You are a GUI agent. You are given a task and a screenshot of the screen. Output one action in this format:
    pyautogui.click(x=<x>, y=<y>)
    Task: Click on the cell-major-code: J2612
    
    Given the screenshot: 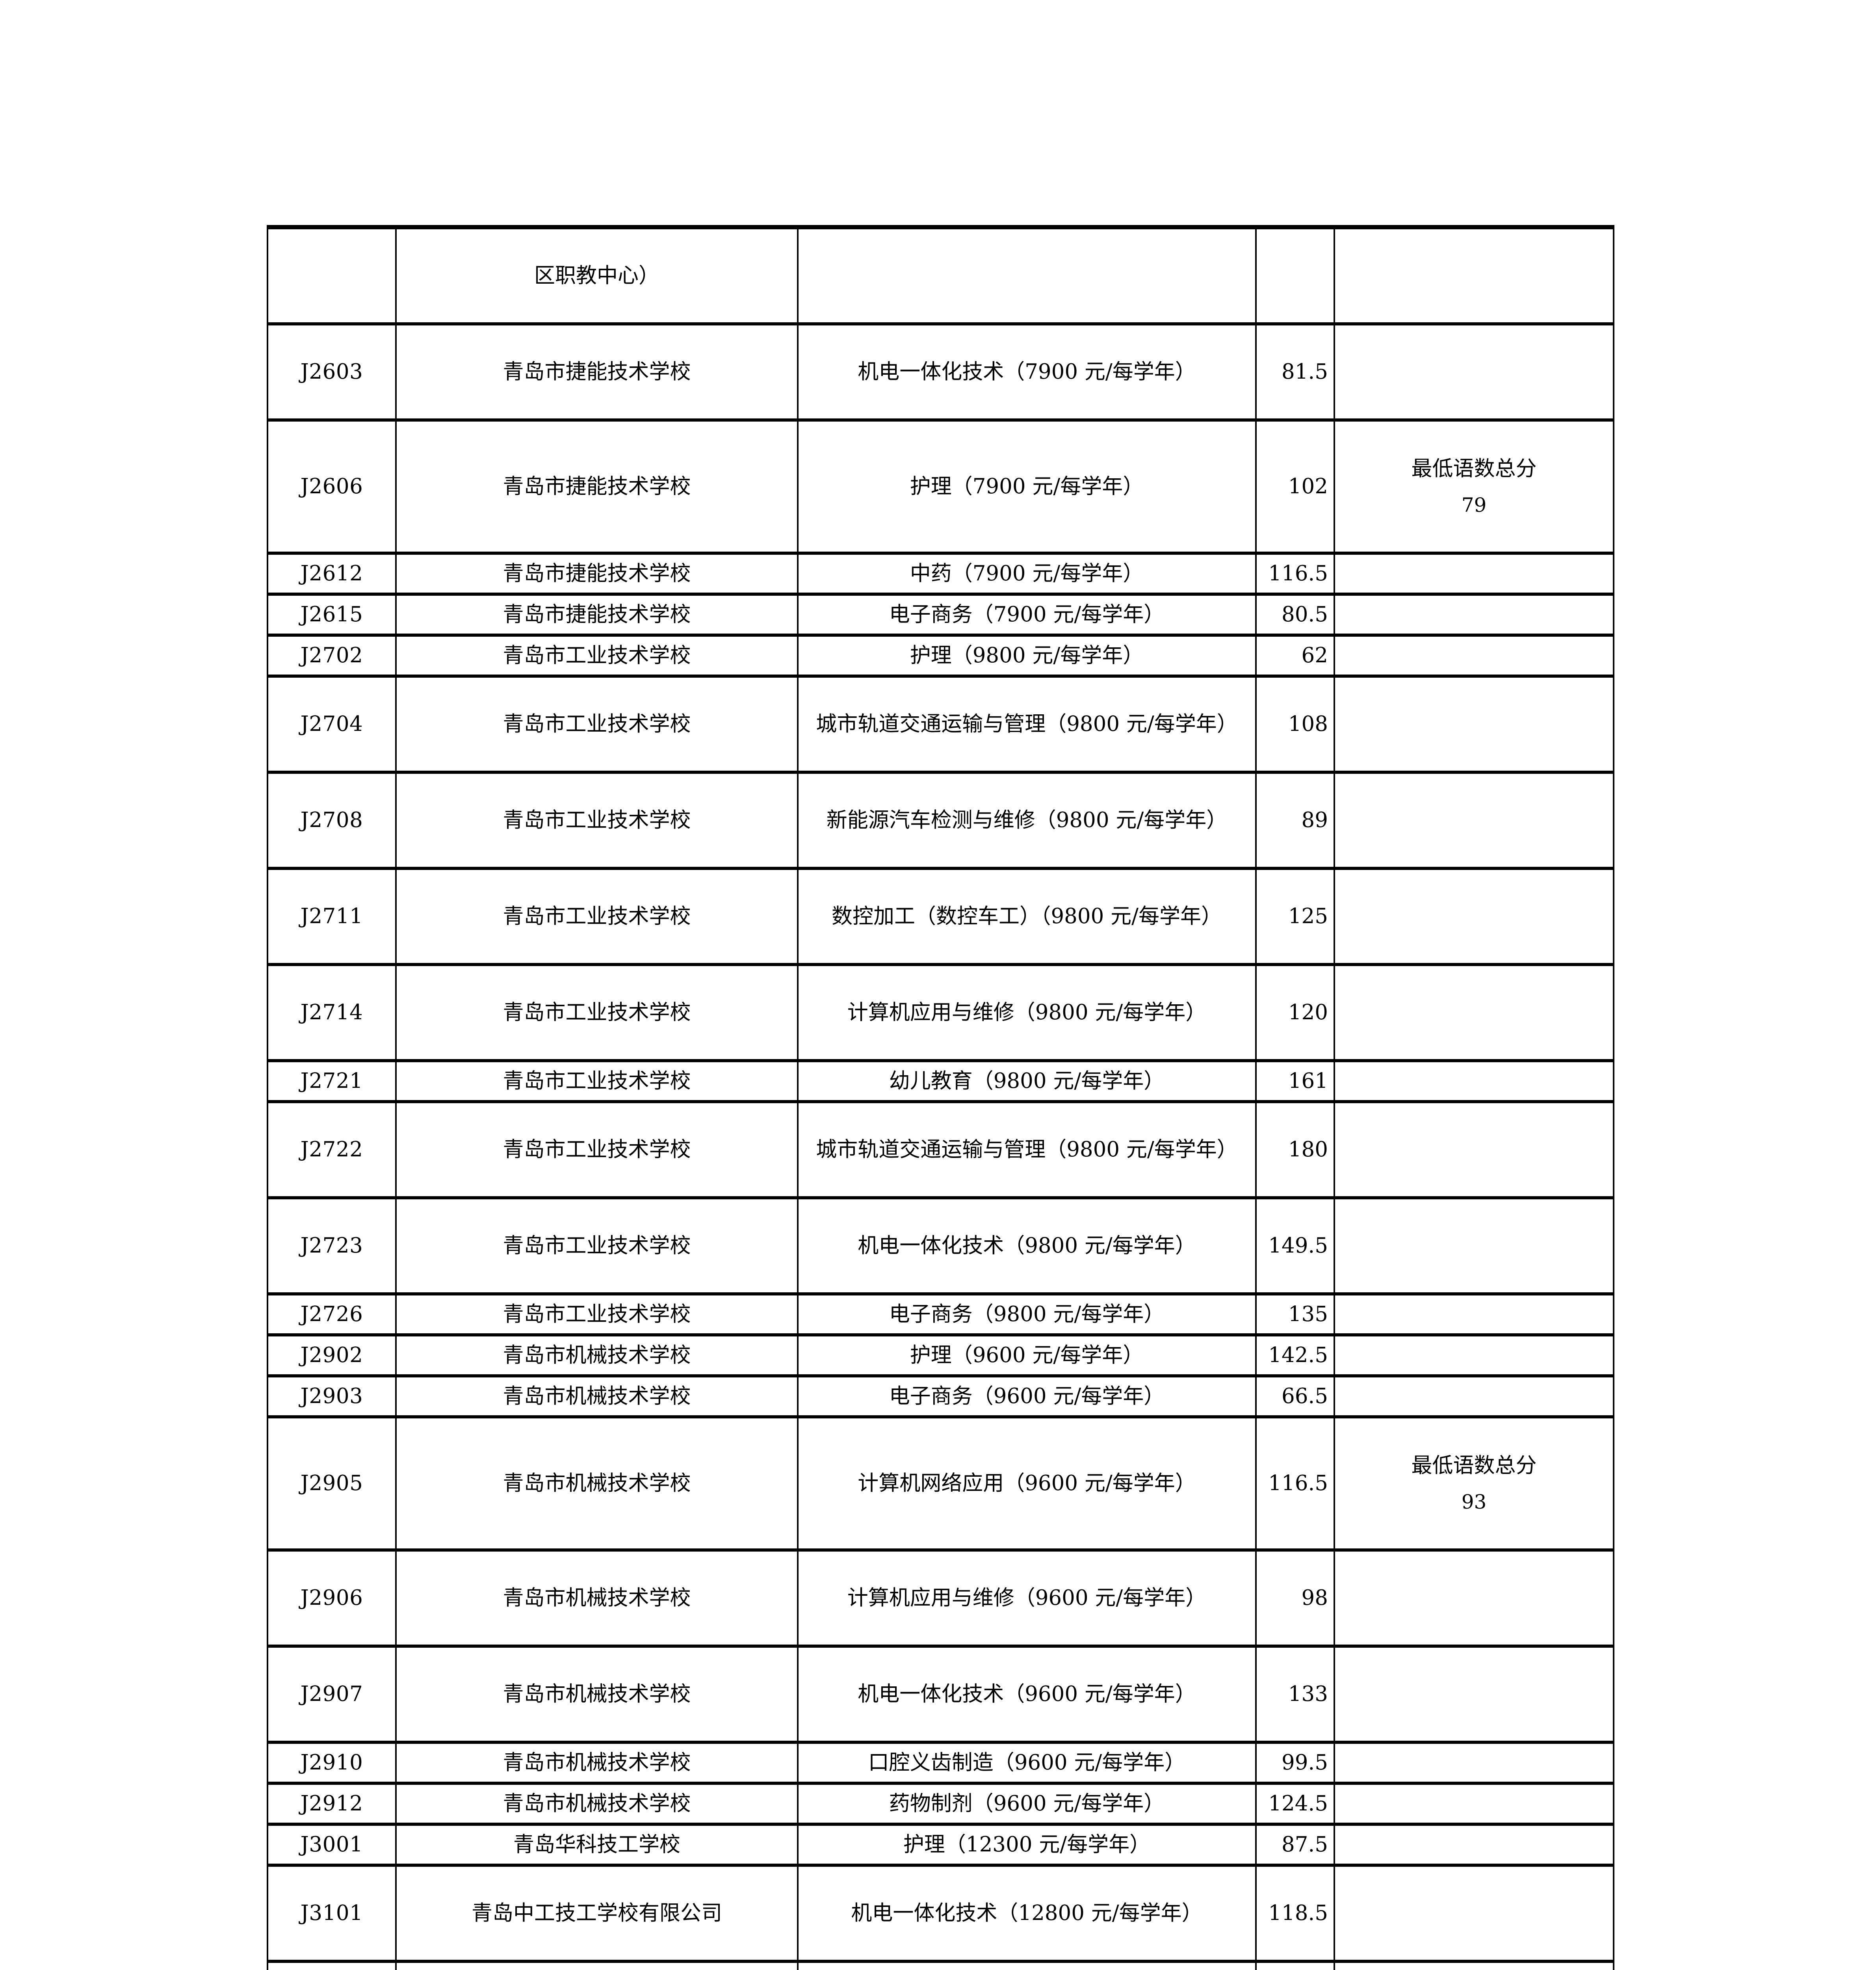 What is the action you would take?
    pyautogui.click(x=332, y=574)
    